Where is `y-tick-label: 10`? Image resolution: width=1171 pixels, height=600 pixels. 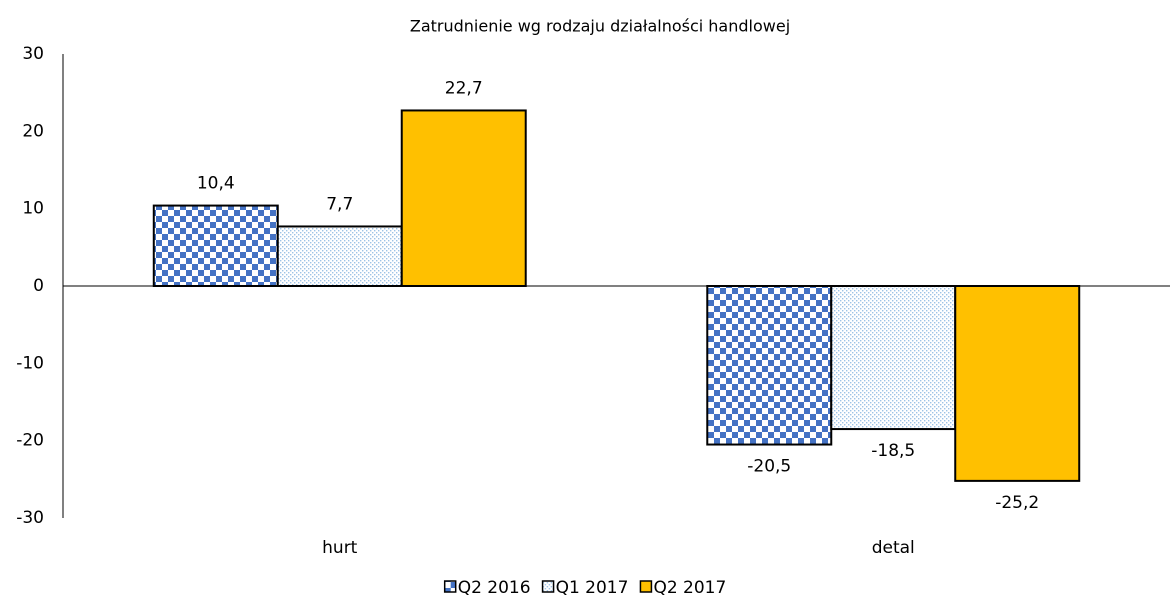 y-tick-label: 10 is located at coordinates (33, 209).